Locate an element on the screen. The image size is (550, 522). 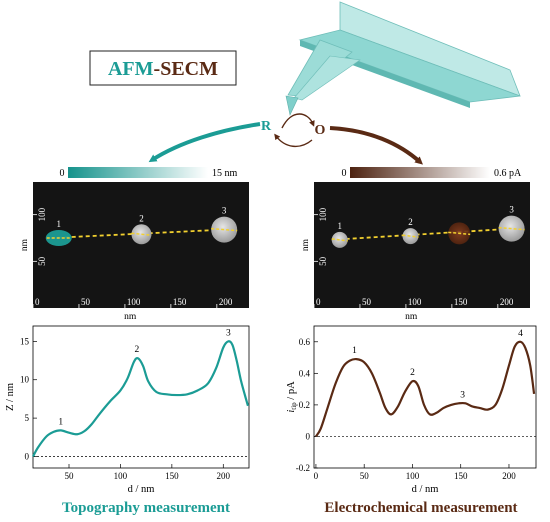
x-tick-label: 0 is located at coordinates (316, 476).